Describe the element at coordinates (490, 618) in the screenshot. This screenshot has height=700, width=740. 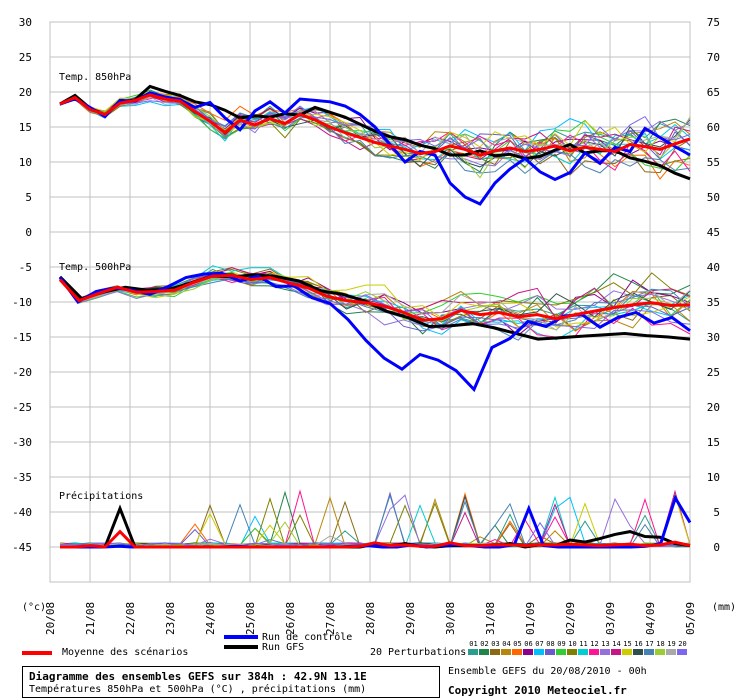
I see `x-tick-label: 31/08` at that location.